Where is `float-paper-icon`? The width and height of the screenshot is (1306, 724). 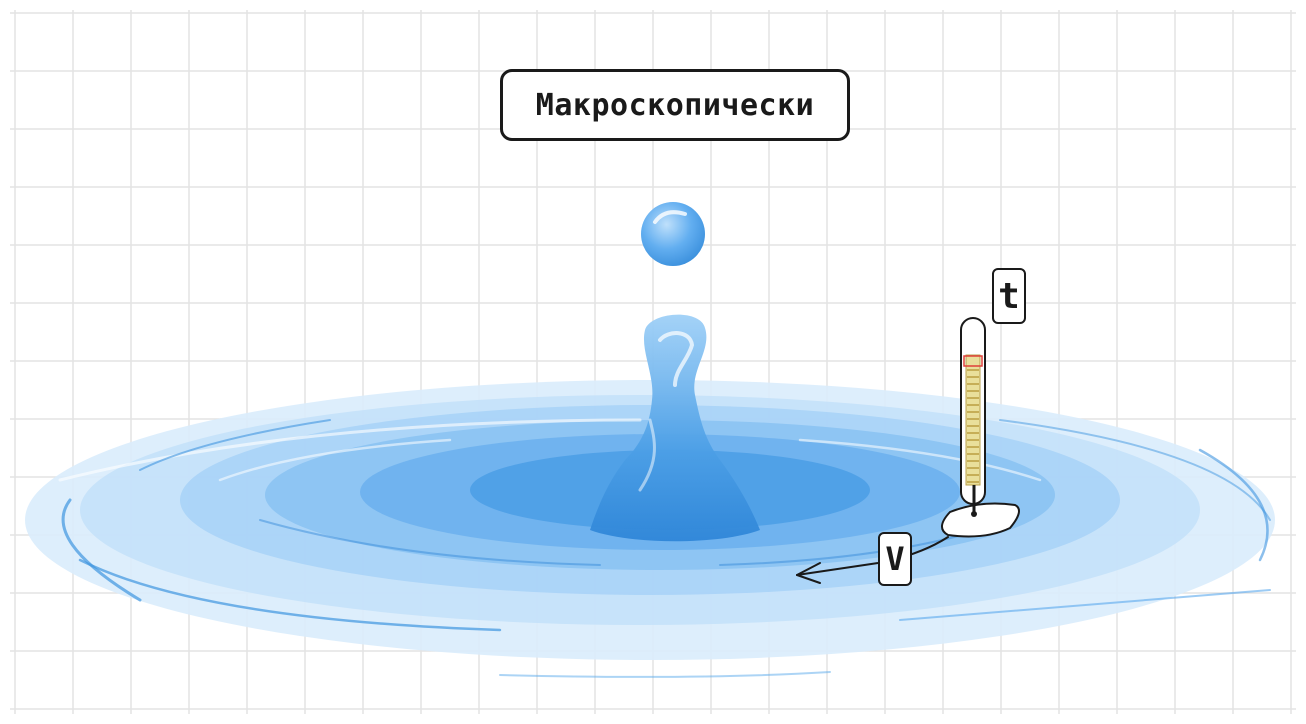
float-paper-icon is located at coordinates (980, 520).